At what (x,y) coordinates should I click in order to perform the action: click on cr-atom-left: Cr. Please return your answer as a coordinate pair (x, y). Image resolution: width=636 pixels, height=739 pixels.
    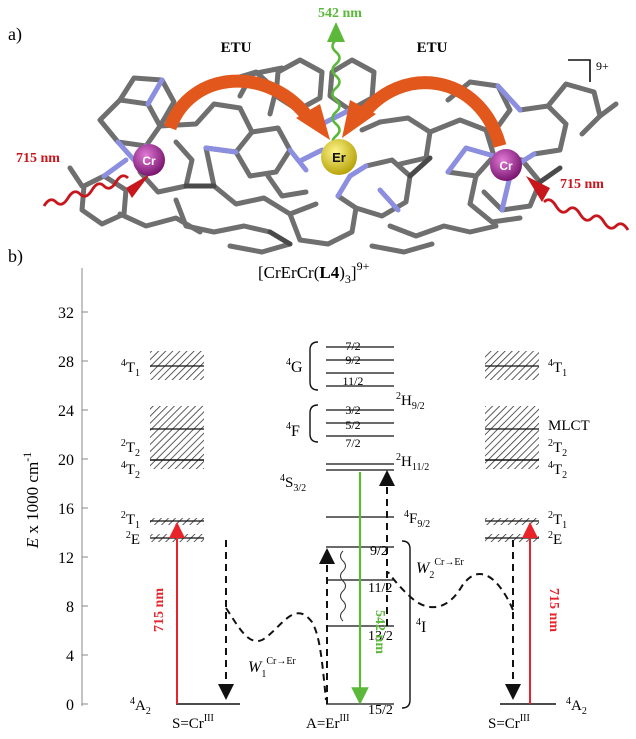
    Looking at the image, I should click on (149, 160).